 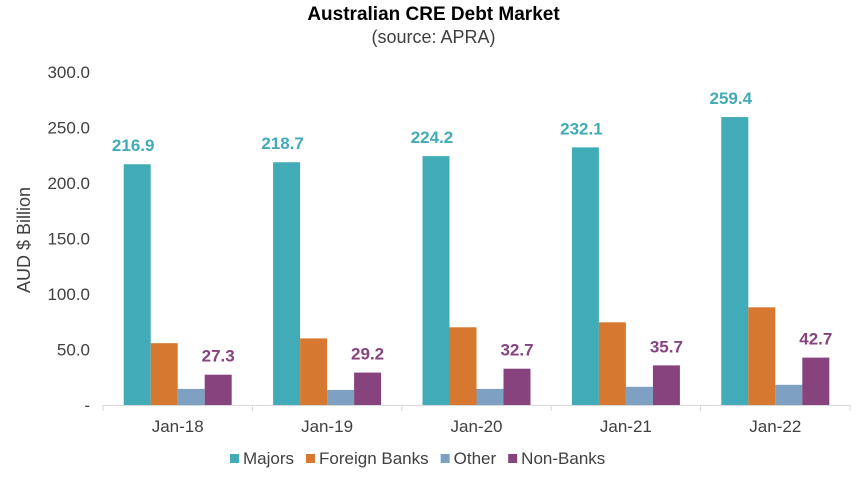 What do you see at coordinates (68, 72) in the screenshot?
I see `y-tick-label: 300.0` at bounding box center [68, 72].